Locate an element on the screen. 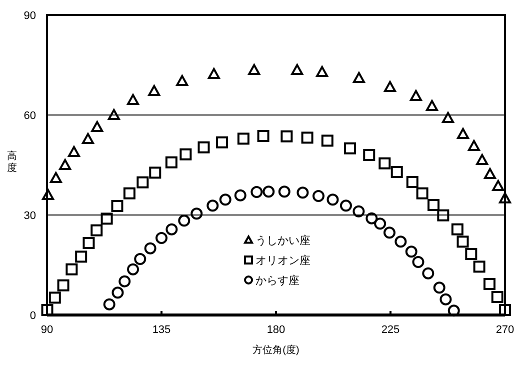 The height and width of the screenshot is (368, 530). legend-label: うしかい座 is located at coordinates (283, 240).